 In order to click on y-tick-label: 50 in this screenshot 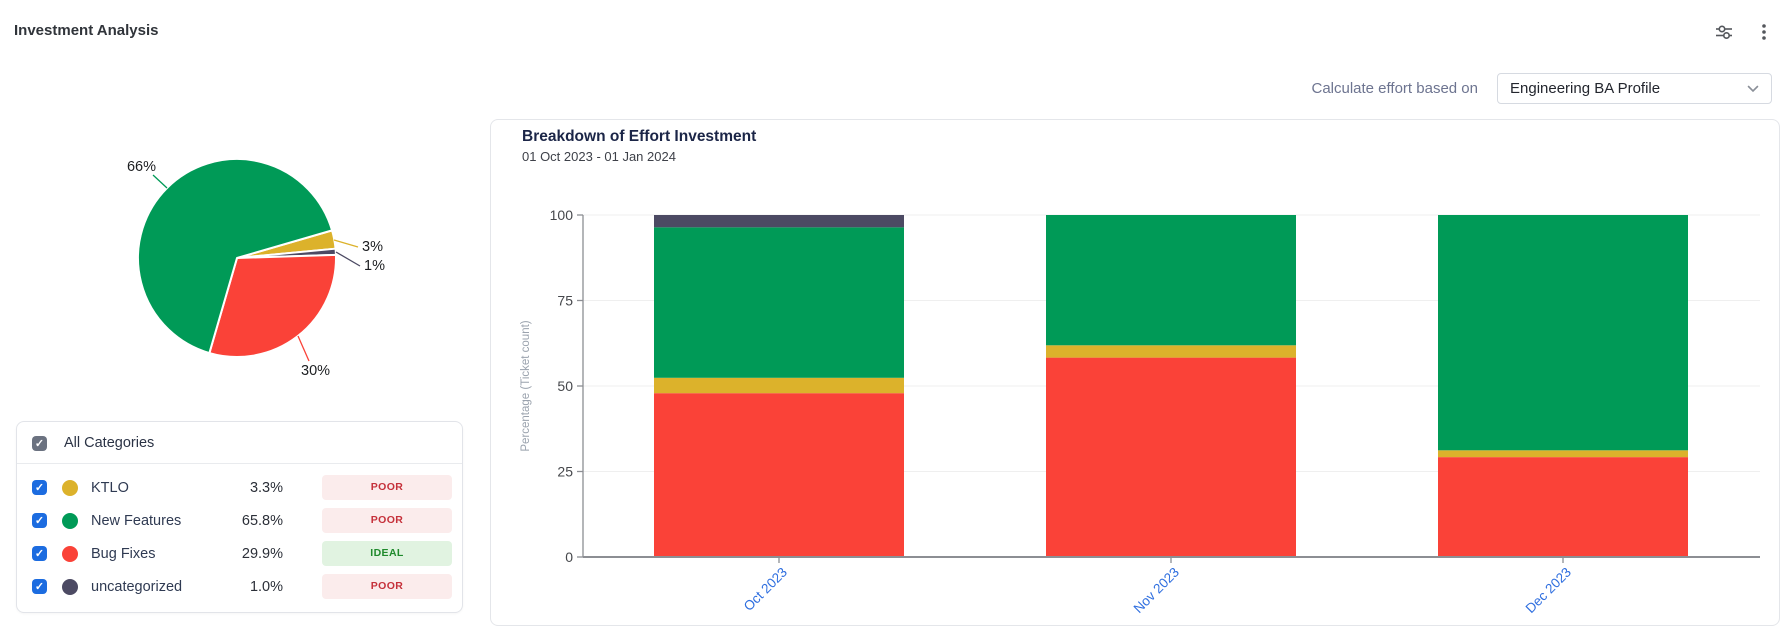, I will do `click(565, 386)`.